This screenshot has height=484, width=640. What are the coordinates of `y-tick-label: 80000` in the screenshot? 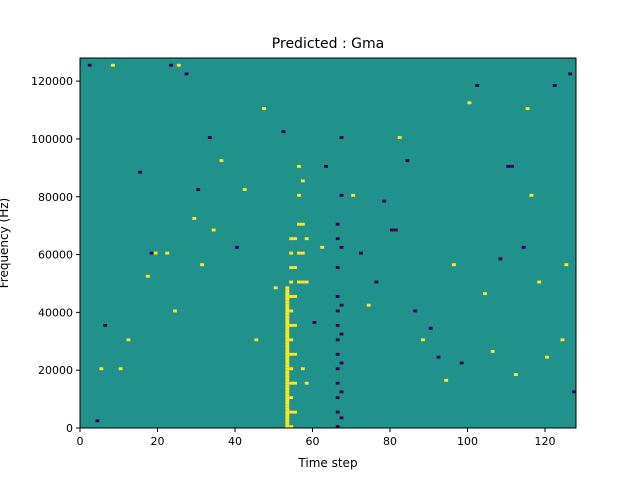 It's located at (55, 197).